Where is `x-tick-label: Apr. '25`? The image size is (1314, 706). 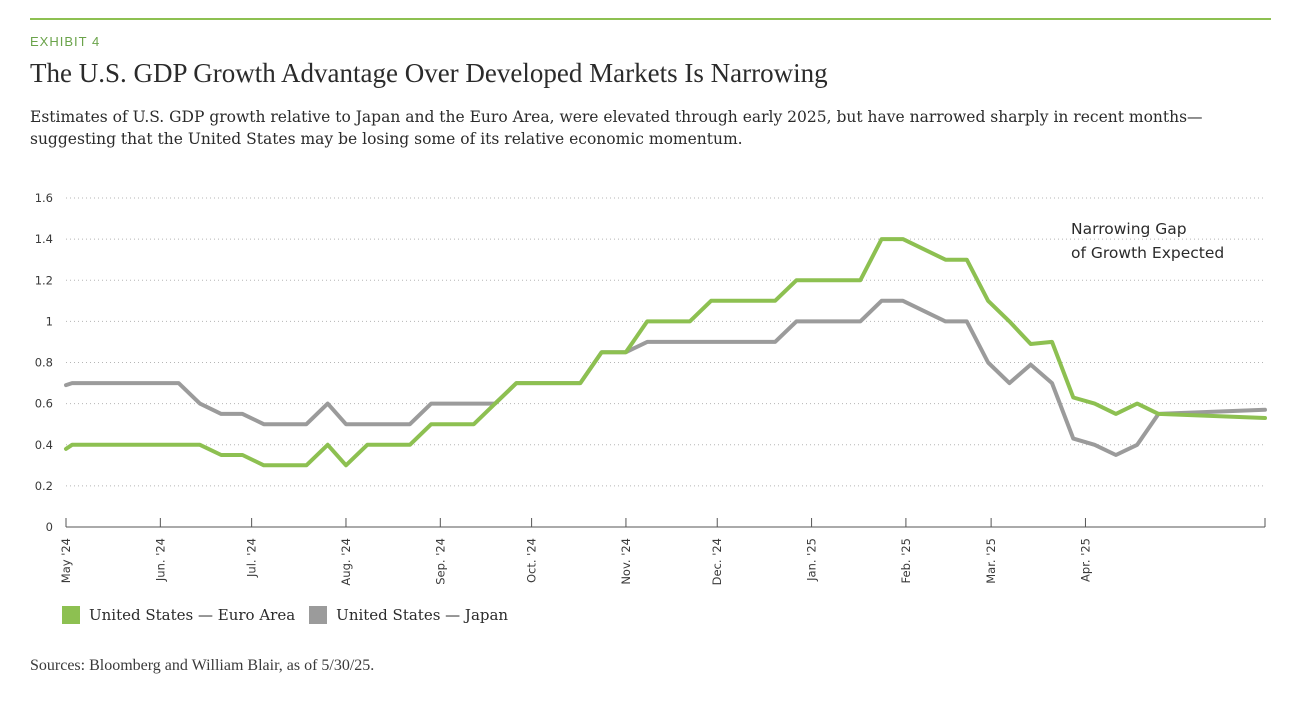
x-tick-label: Apr. '25 is located at coordinates (1085, 560).